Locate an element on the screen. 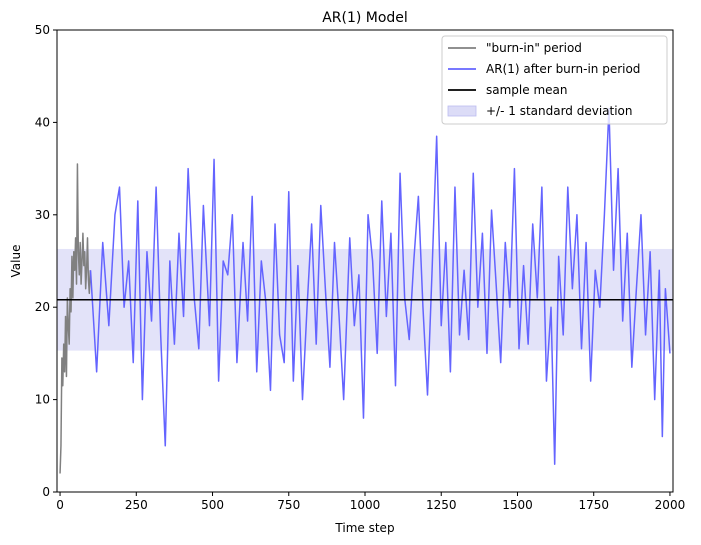 The height and width of the screenshot is (545, 701). x-tick-label: 2000 is located at coordinates (670, 505).